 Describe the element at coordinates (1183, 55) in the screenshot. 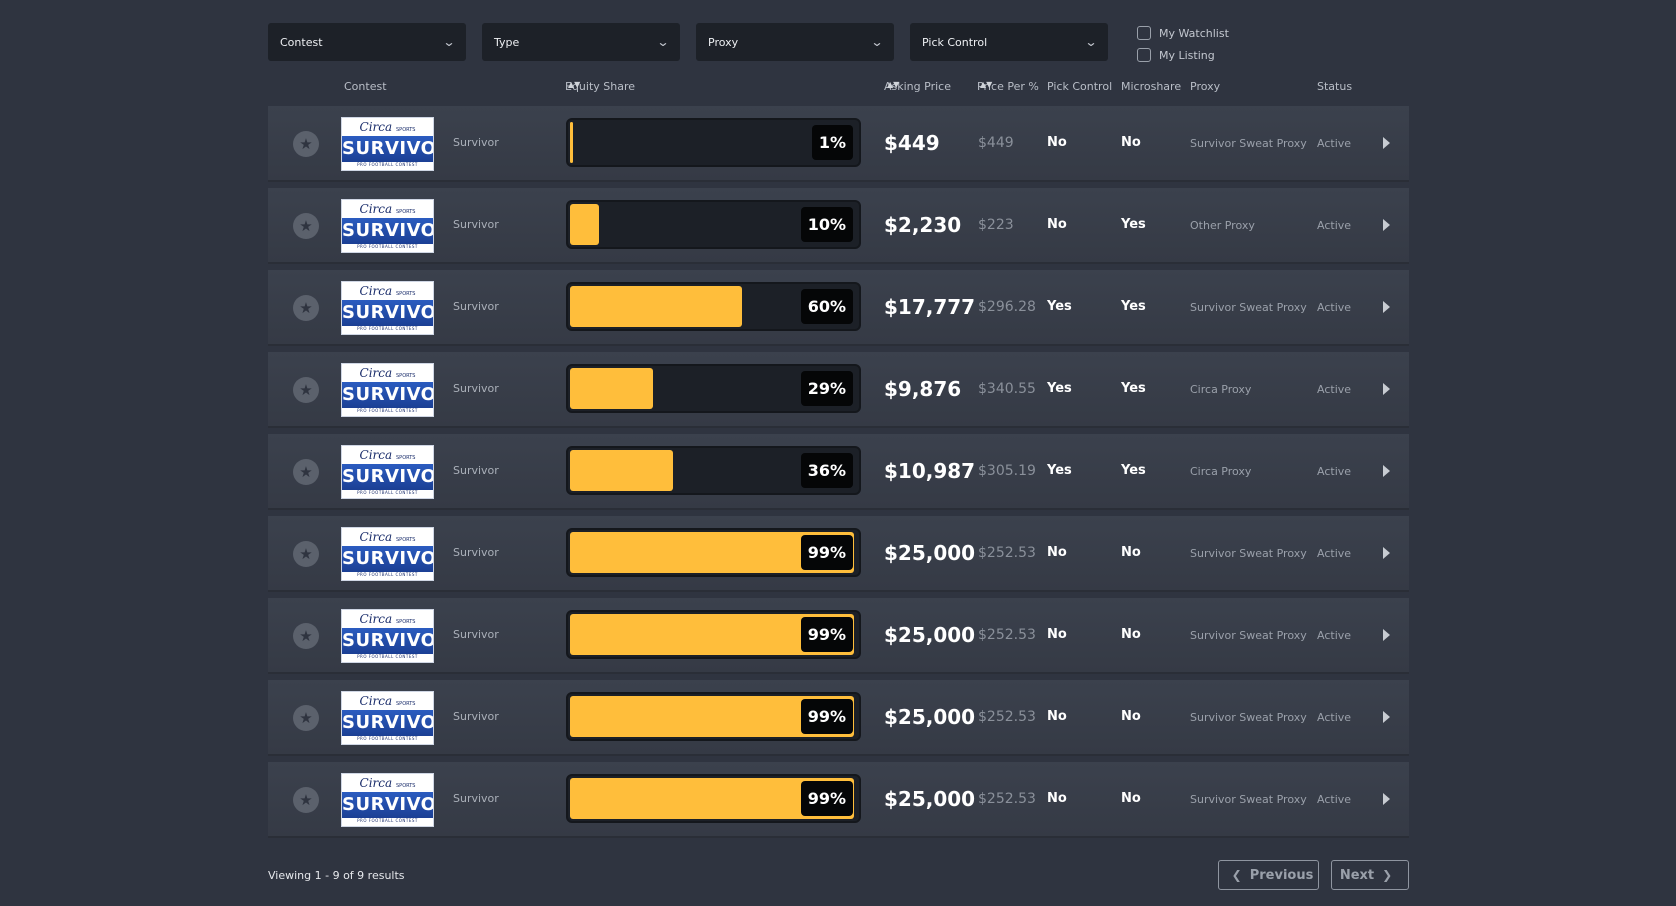

I see `my-listing-checkbox-row: My Listing` at that location.